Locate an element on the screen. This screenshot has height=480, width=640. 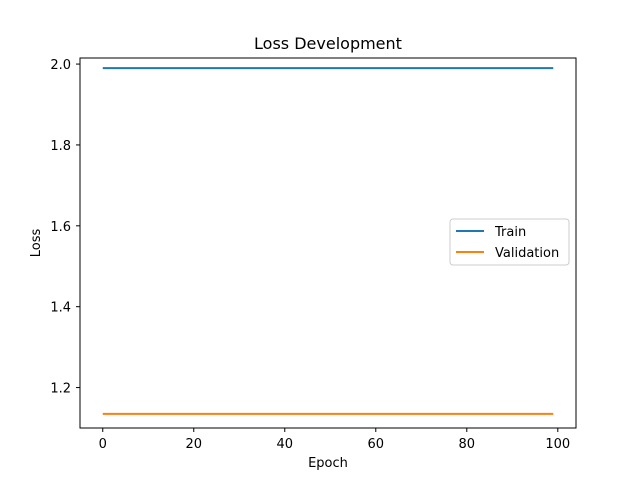
y-tick-label: 1.8 is located at coordinates (60, 146).